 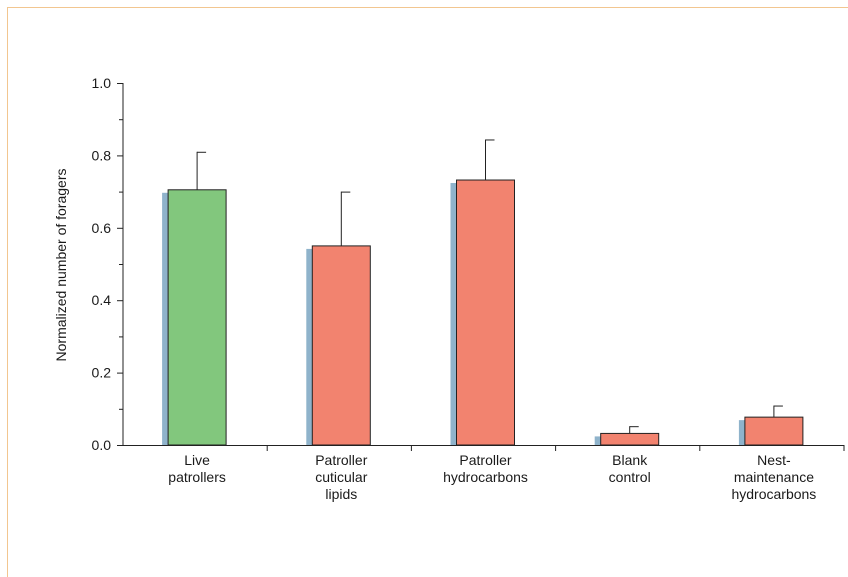 What do you see at coordinates (102, 300) in the screenshot?
I see `y-tick-label: 0.4` at bounding box center [102, 300].